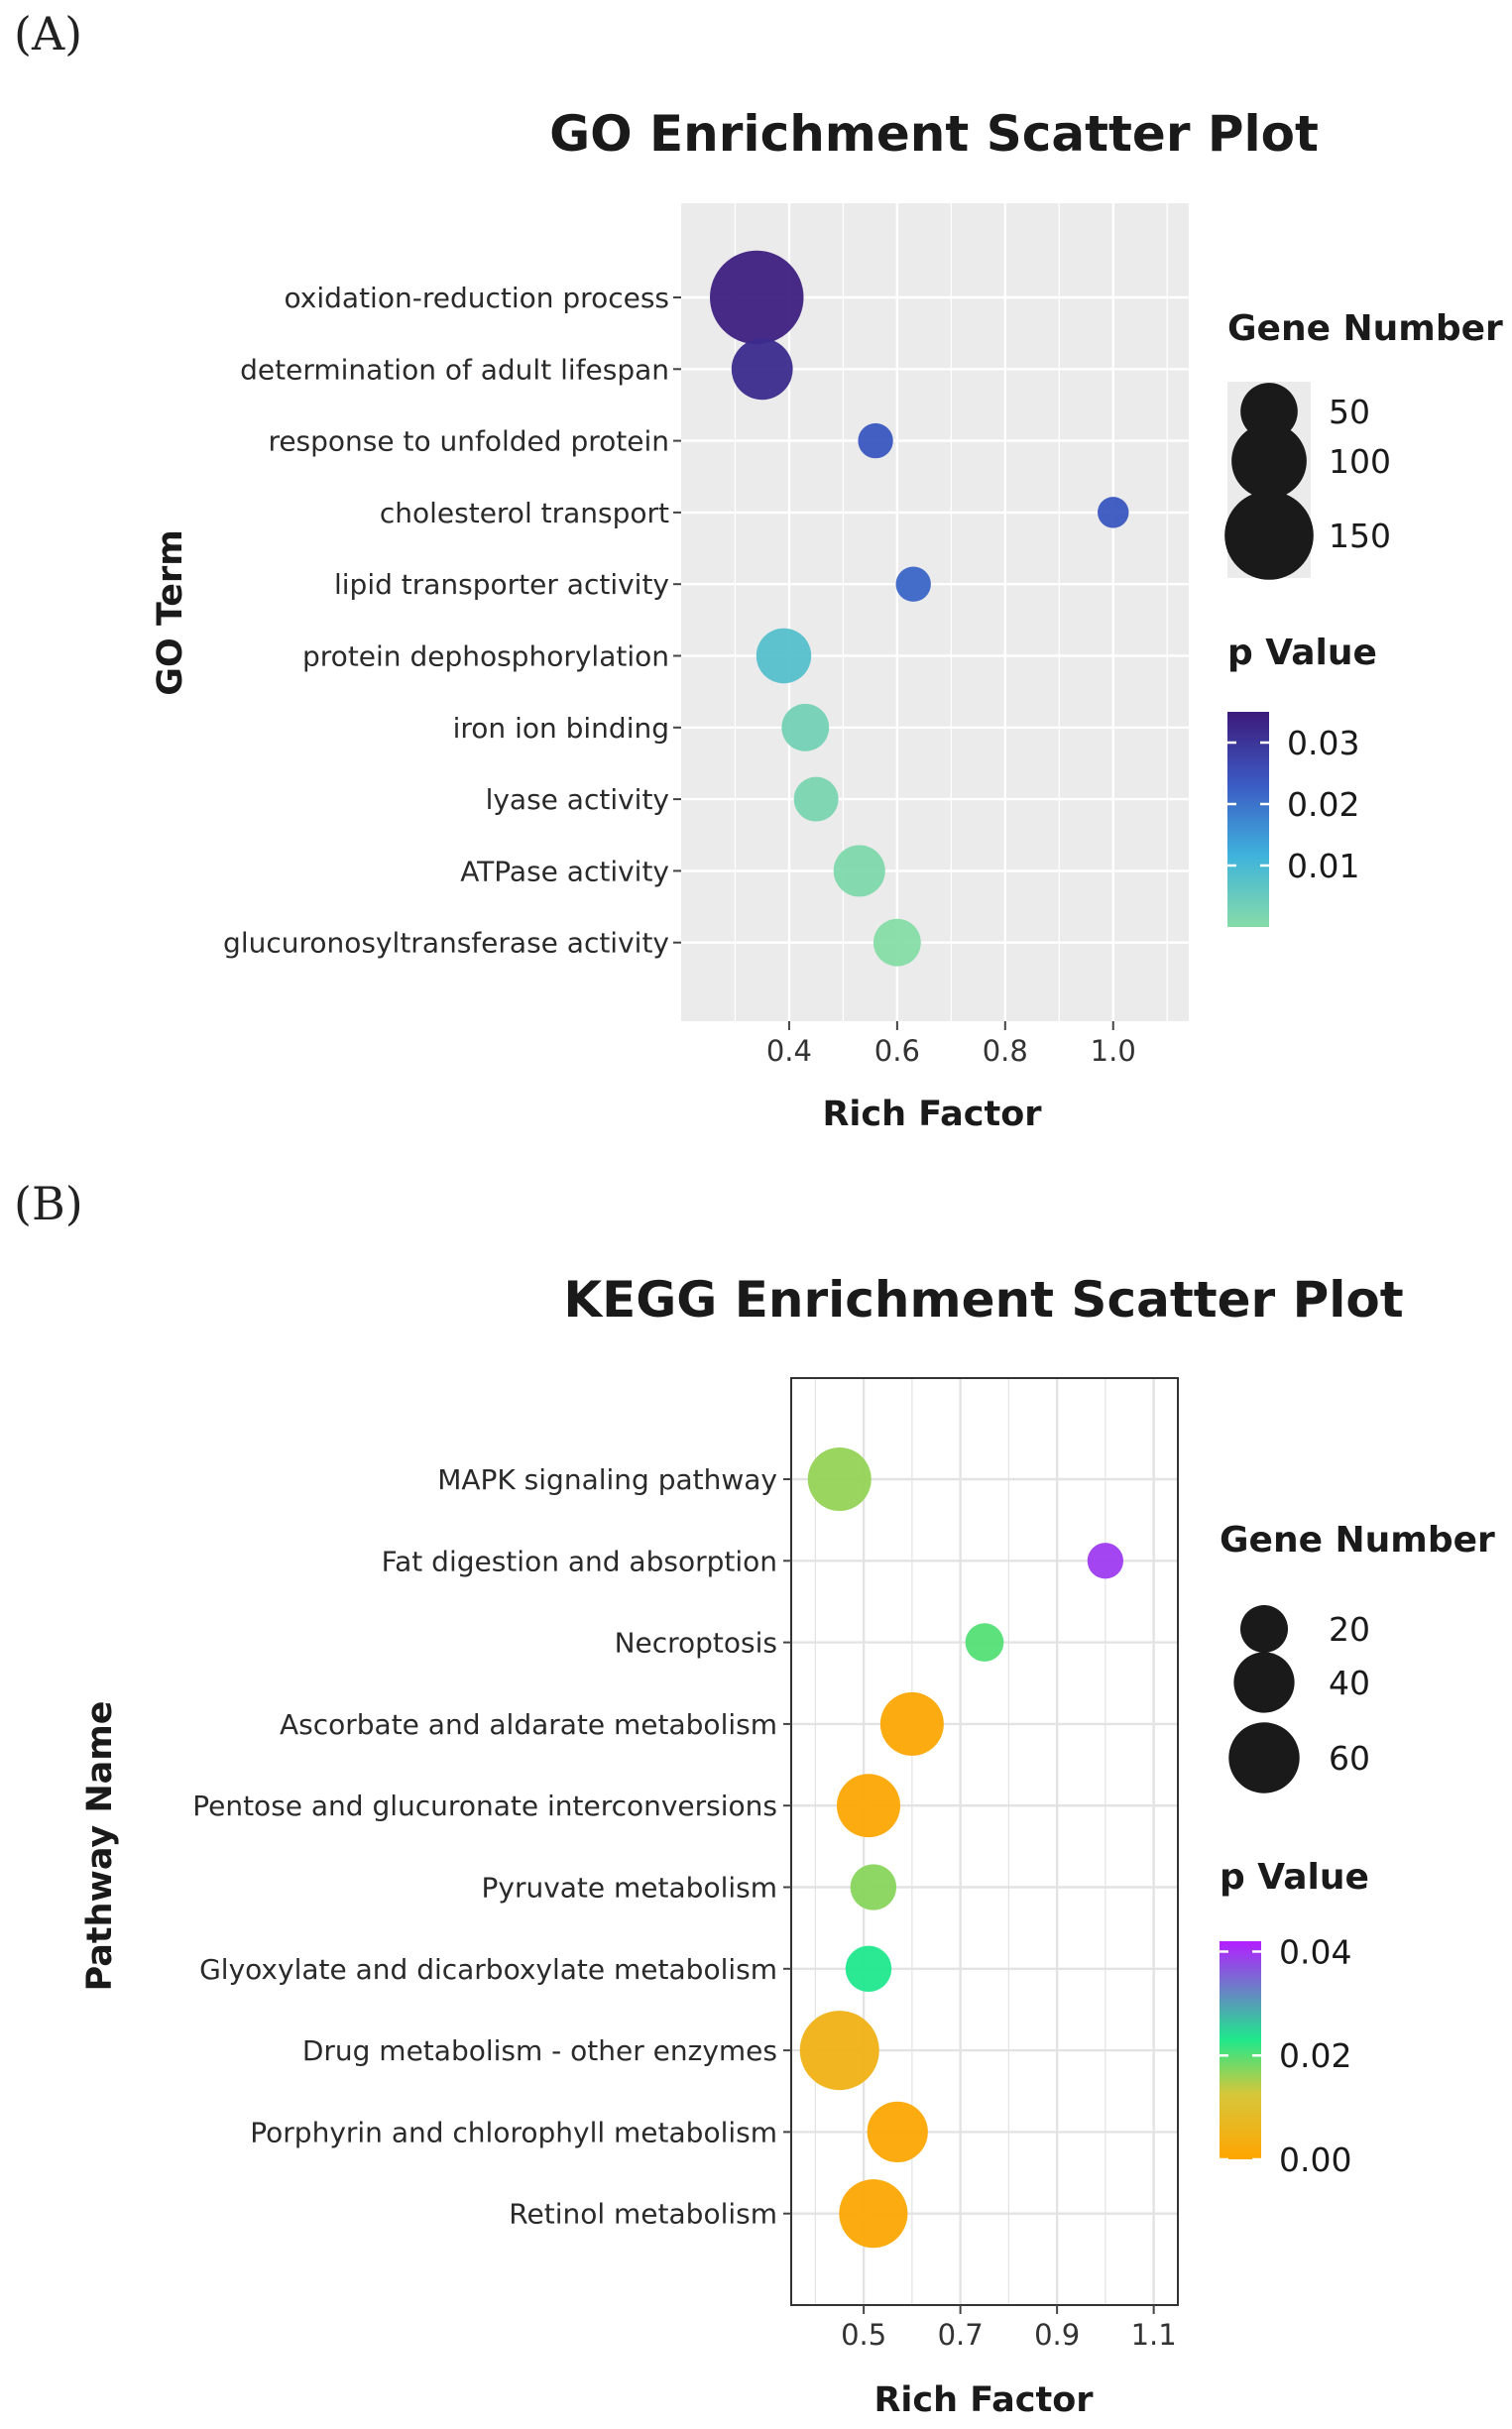  Describe the element at coordinates (961, 2335) in the screenshot. I see `x-tick-label: 0.7` at that location.